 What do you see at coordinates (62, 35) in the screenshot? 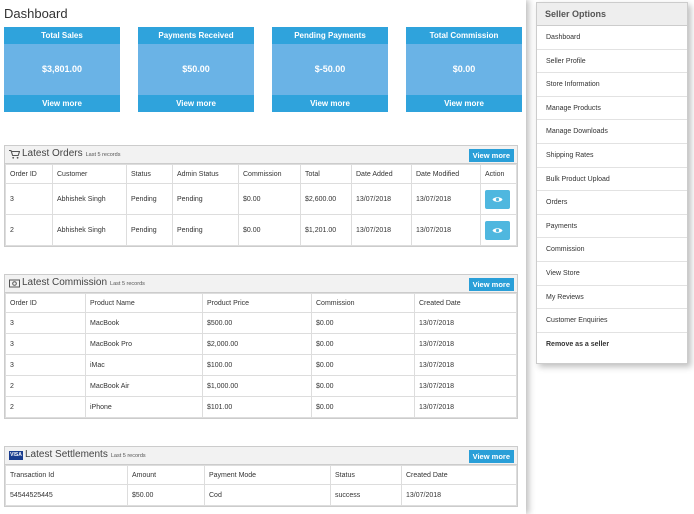
I see `card-title: Total Sales` at bounding box center [62, 35].